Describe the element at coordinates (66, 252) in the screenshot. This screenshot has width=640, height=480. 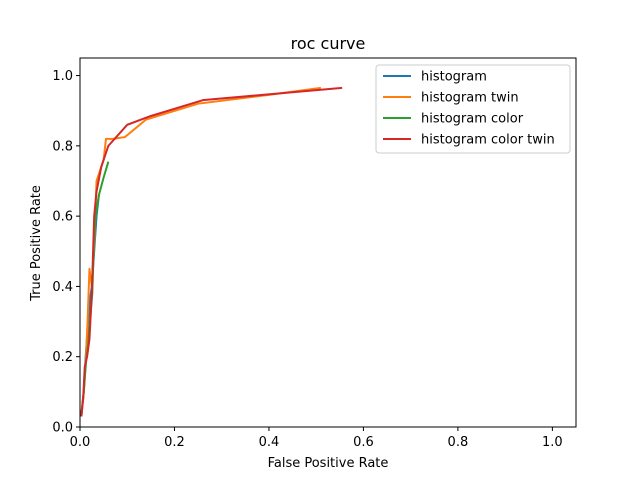
I see `y-axis-ticks: 0.0 0.2 0.4 0.6 0.8 1.0` at that location.